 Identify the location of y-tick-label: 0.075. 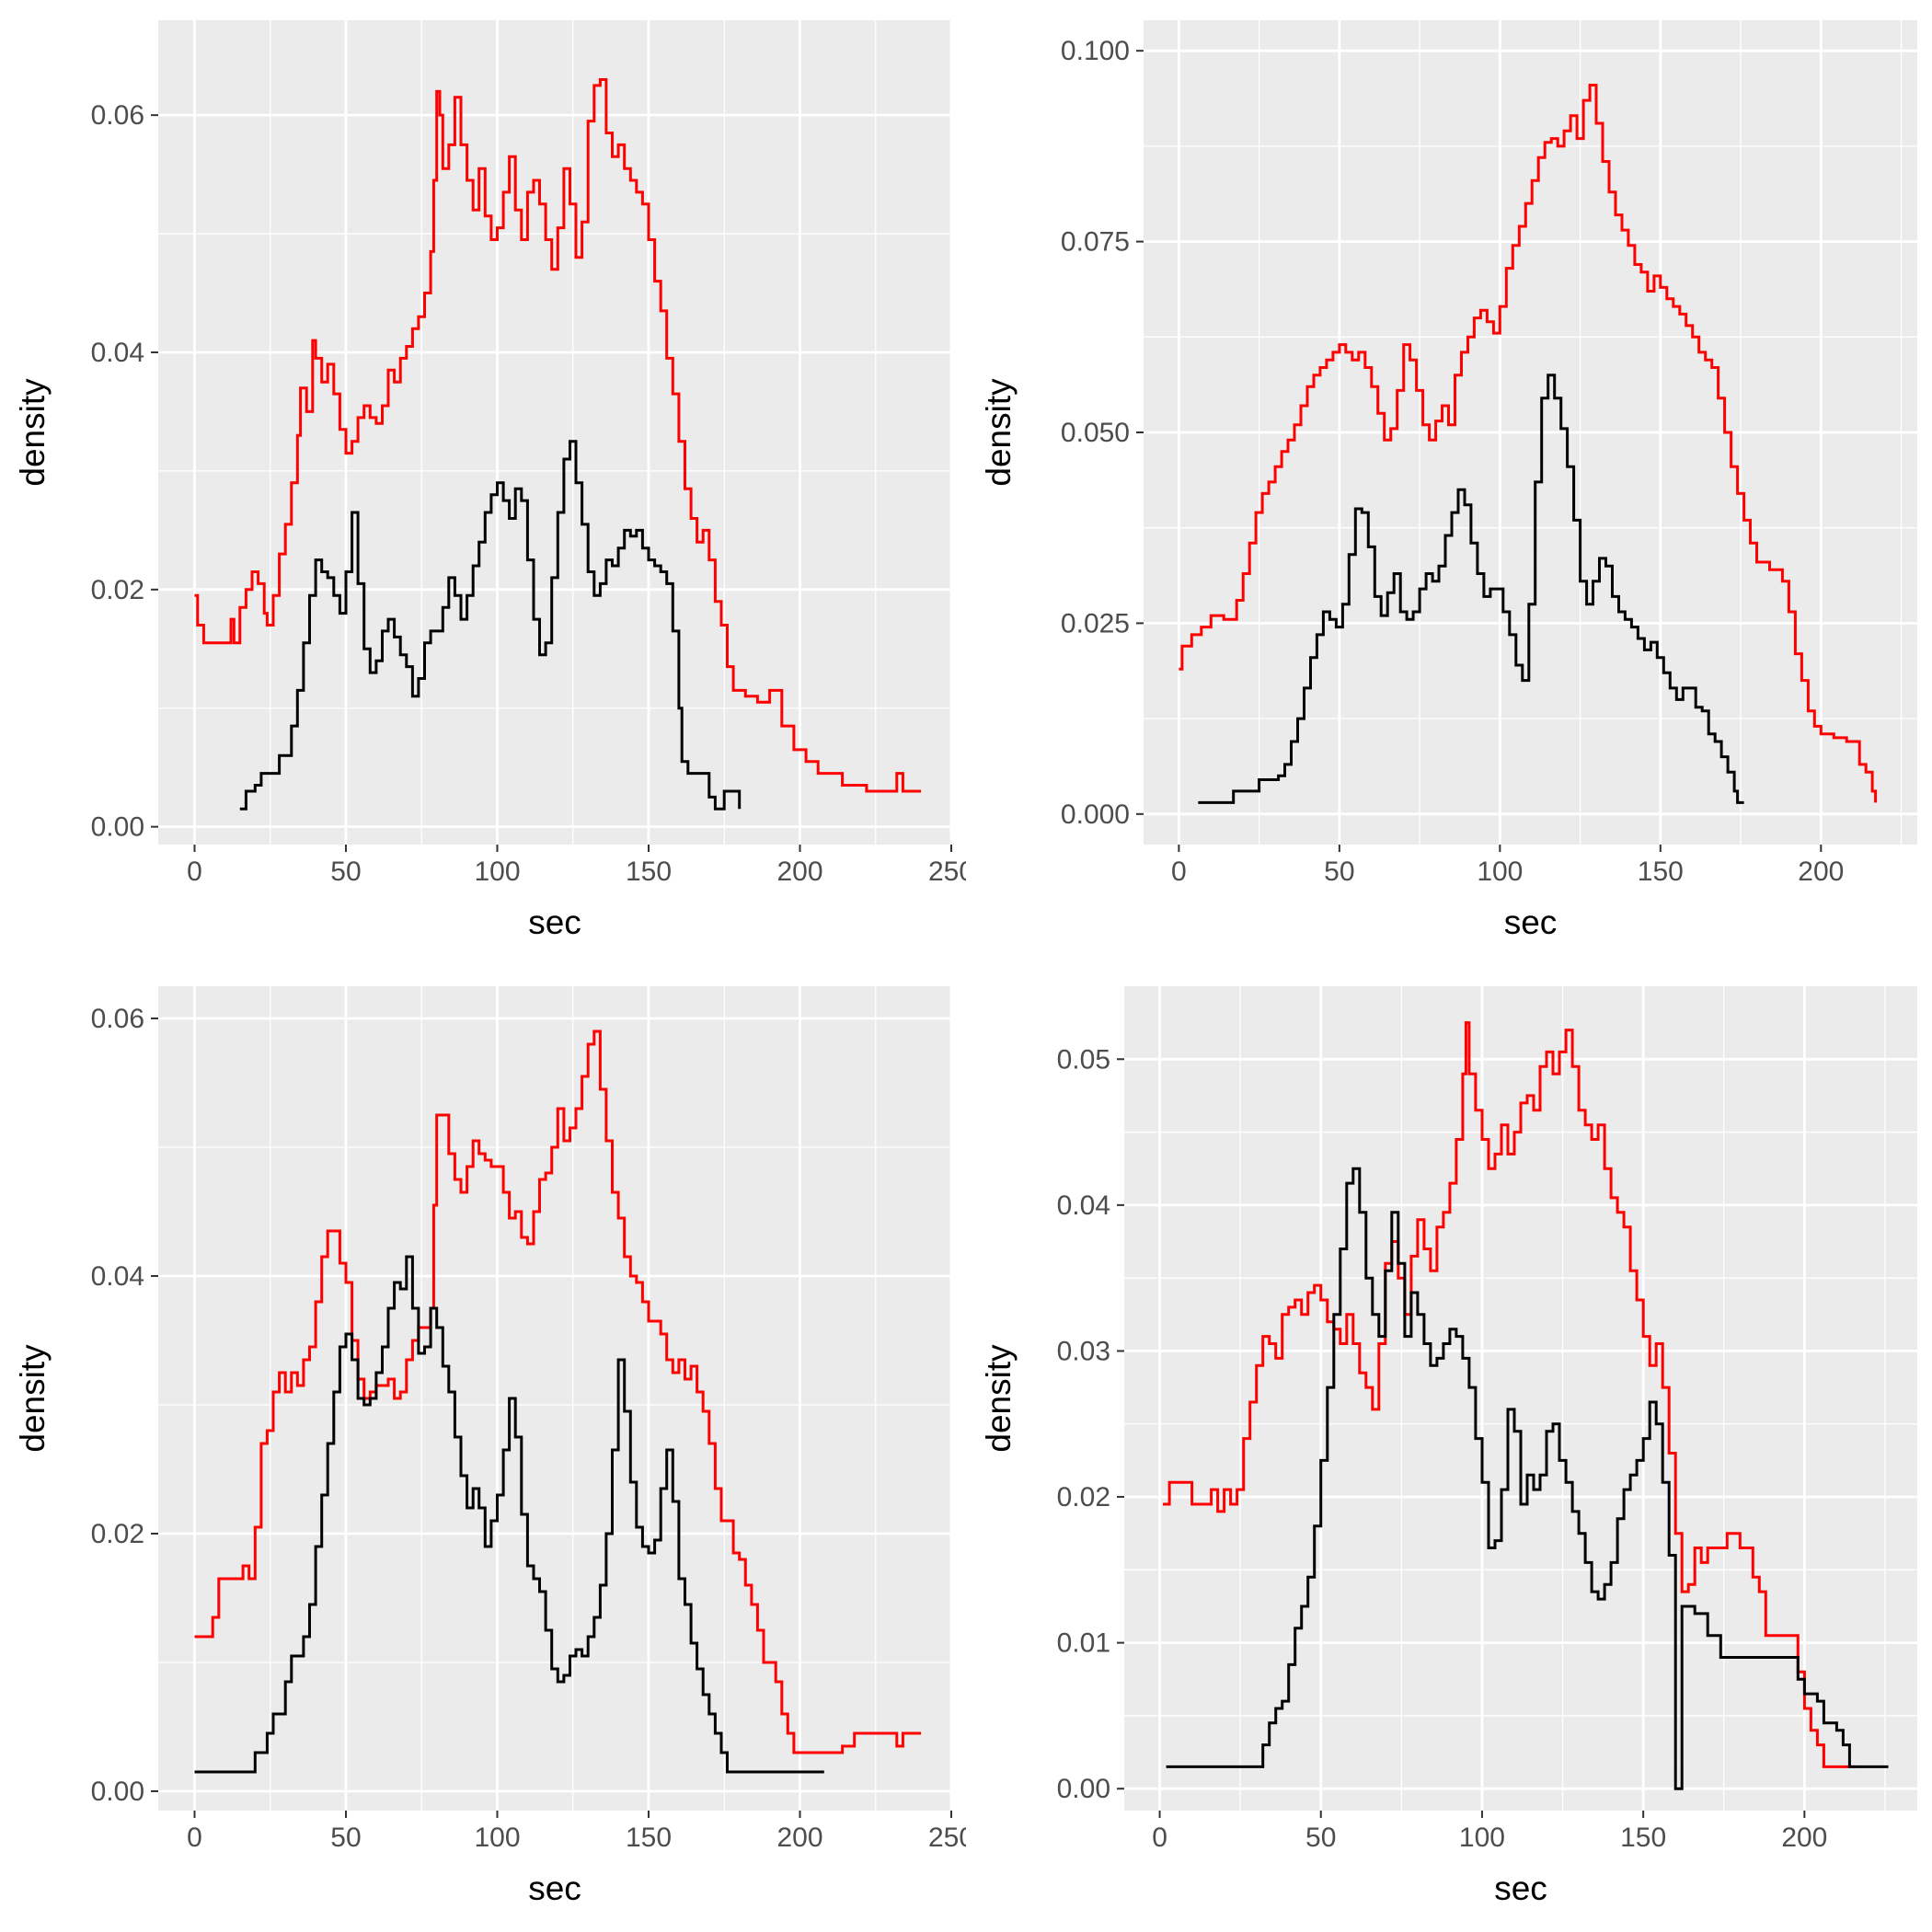
(1095, 242).